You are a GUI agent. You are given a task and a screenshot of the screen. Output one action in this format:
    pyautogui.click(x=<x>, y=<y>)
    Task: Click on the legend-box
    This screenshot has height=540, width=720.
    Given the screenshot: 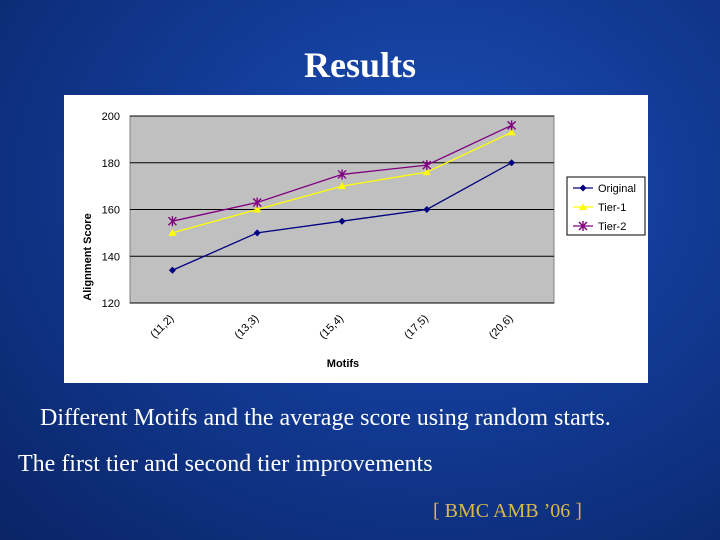 What is the action you would take?
    pyautogui.click(x=606, y=206)
    